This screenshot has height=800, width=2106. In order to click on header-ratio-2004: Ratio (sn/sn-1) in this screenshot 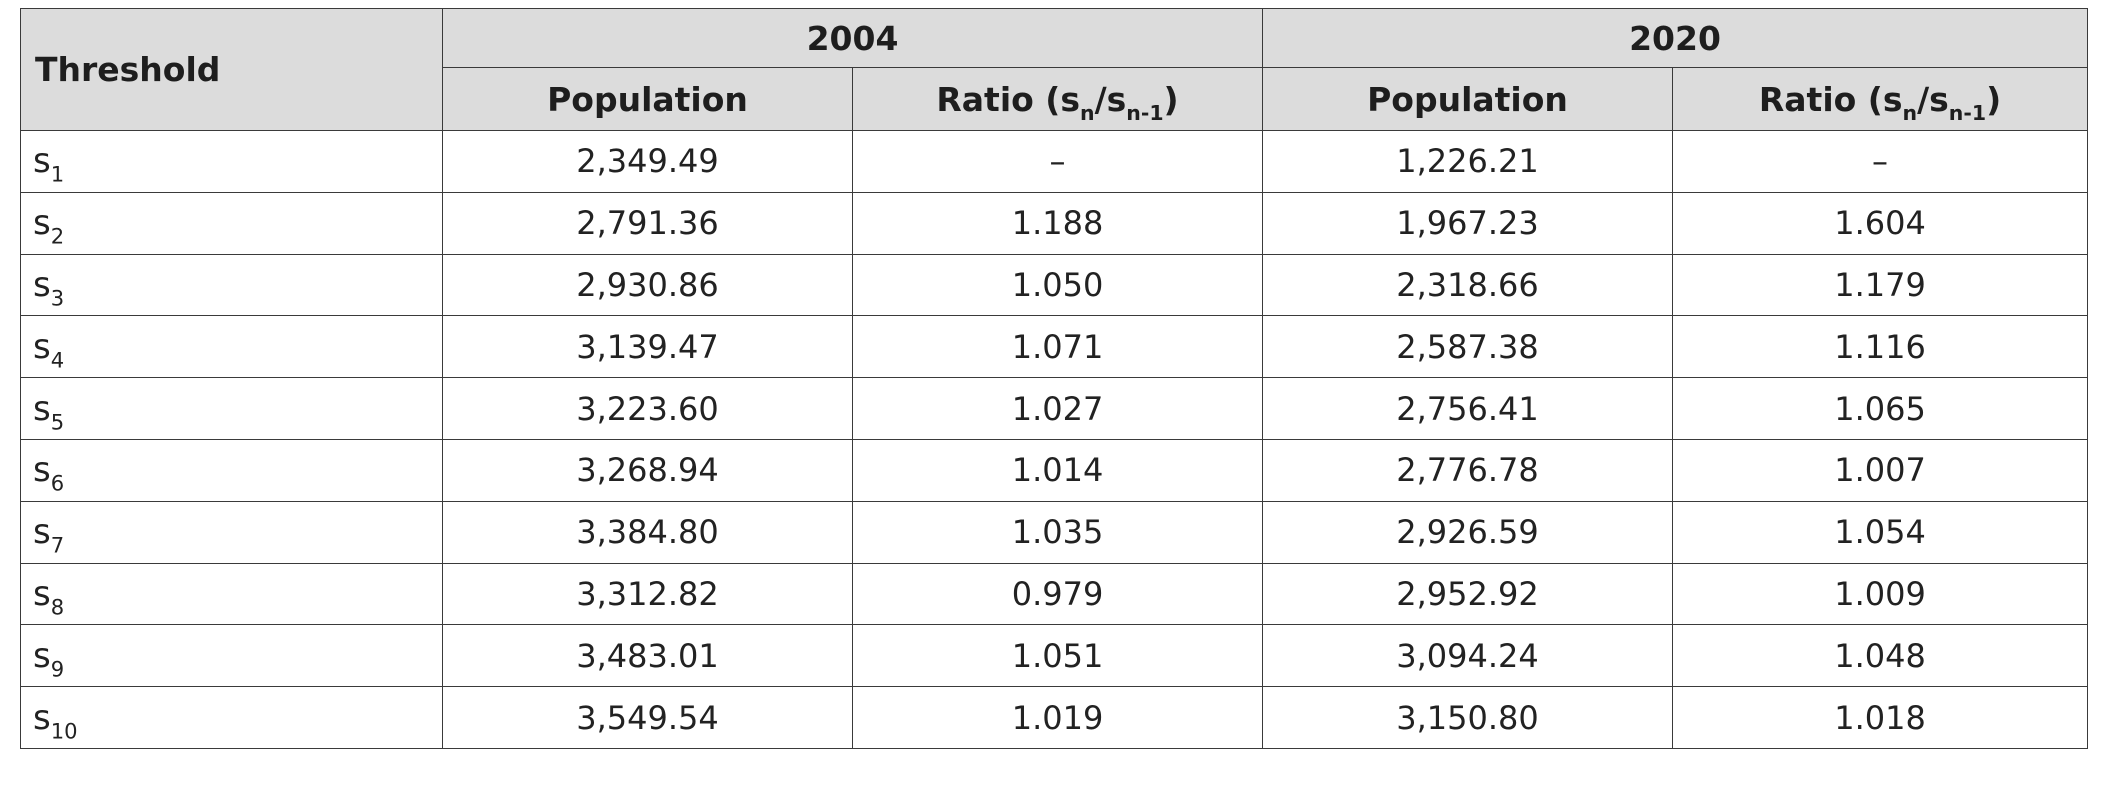, I will do `click(1057, 99)`.